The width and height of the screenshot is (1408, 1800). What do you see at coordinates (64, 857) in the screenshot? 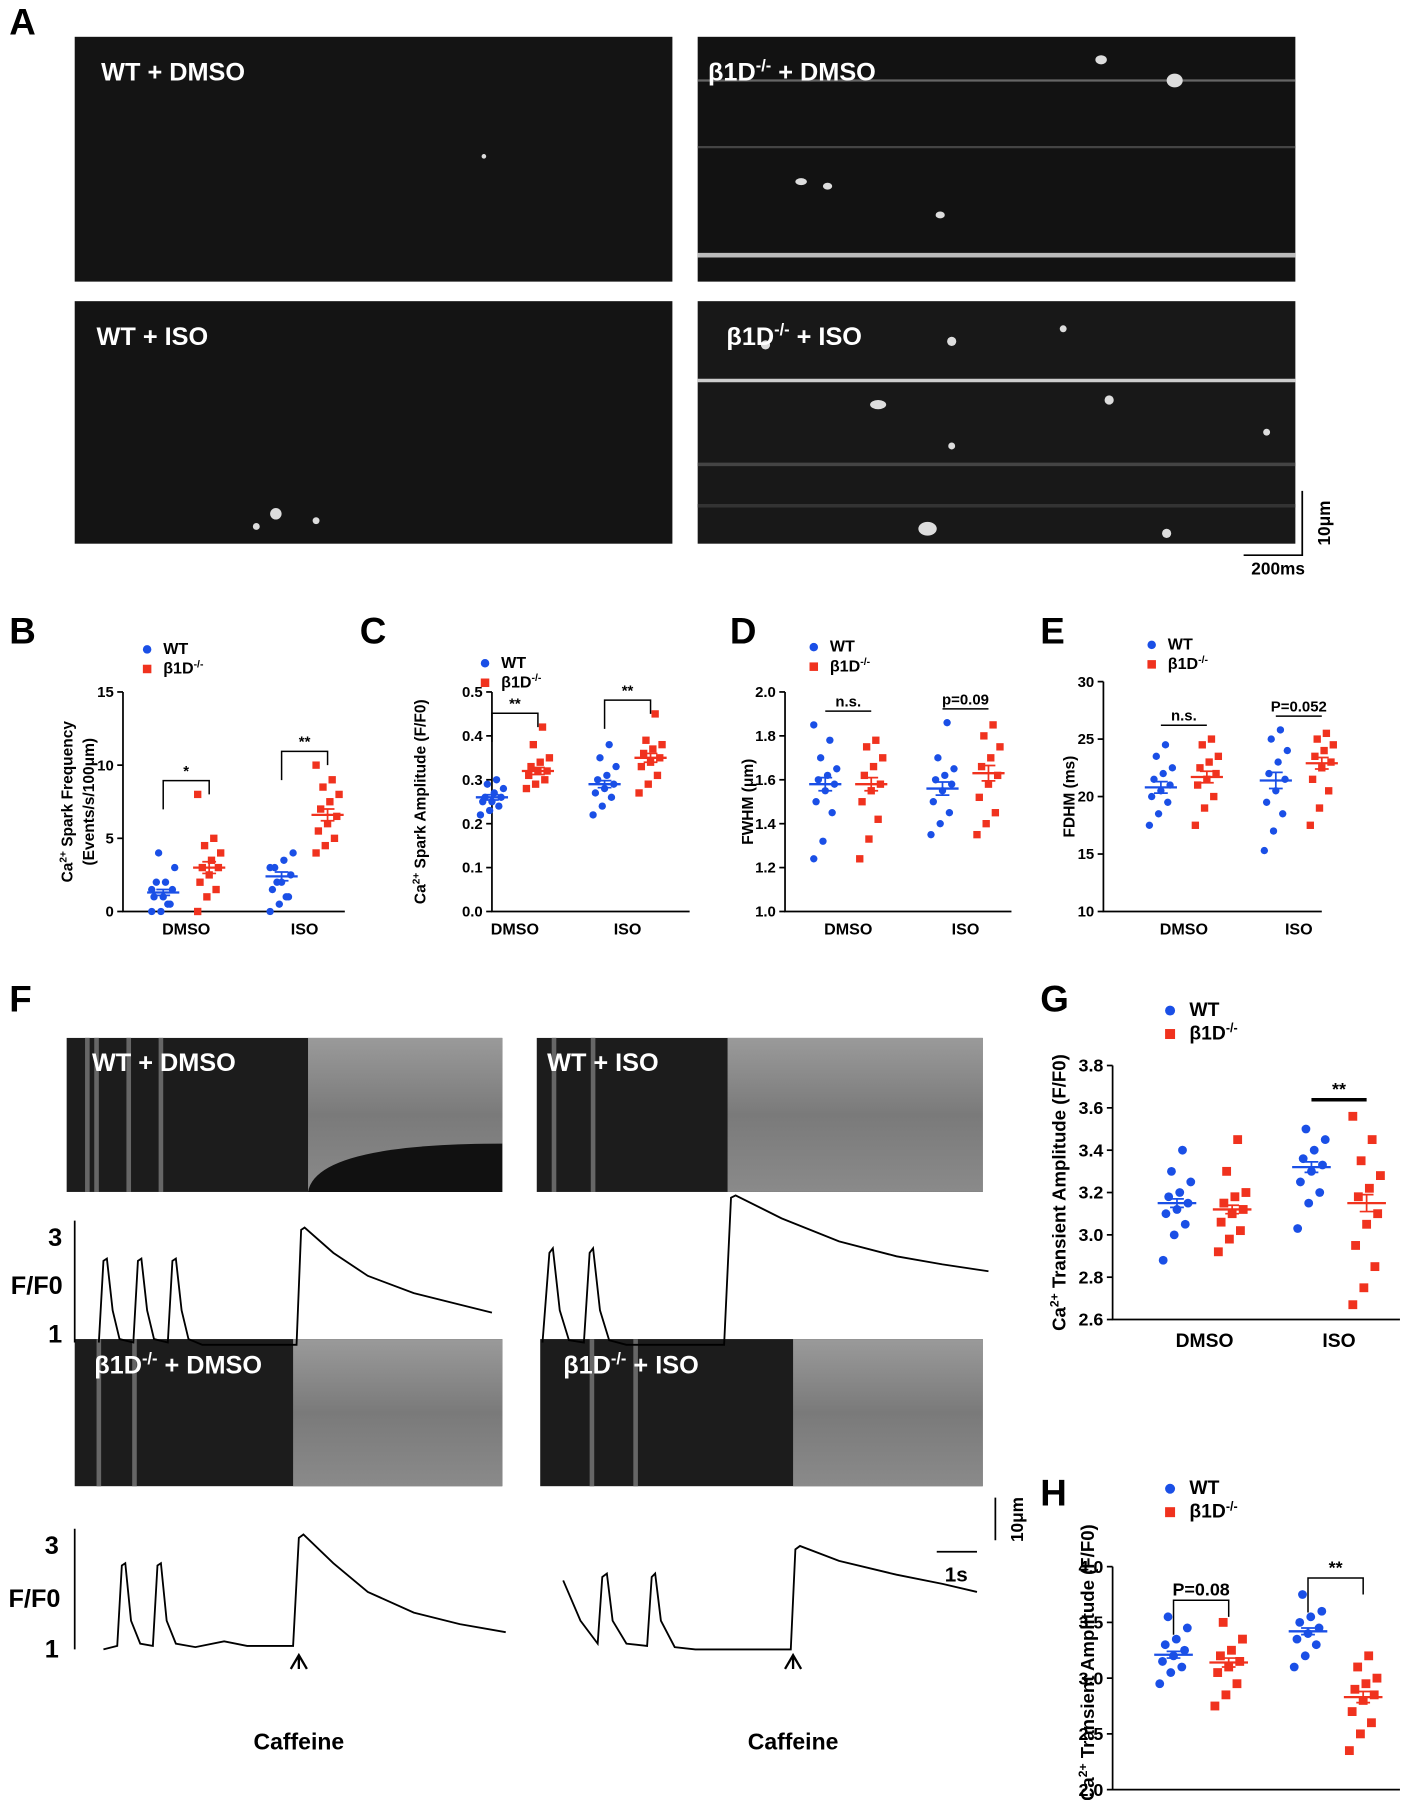
I see `text-part: 2+` at bounding box center [64, 857].